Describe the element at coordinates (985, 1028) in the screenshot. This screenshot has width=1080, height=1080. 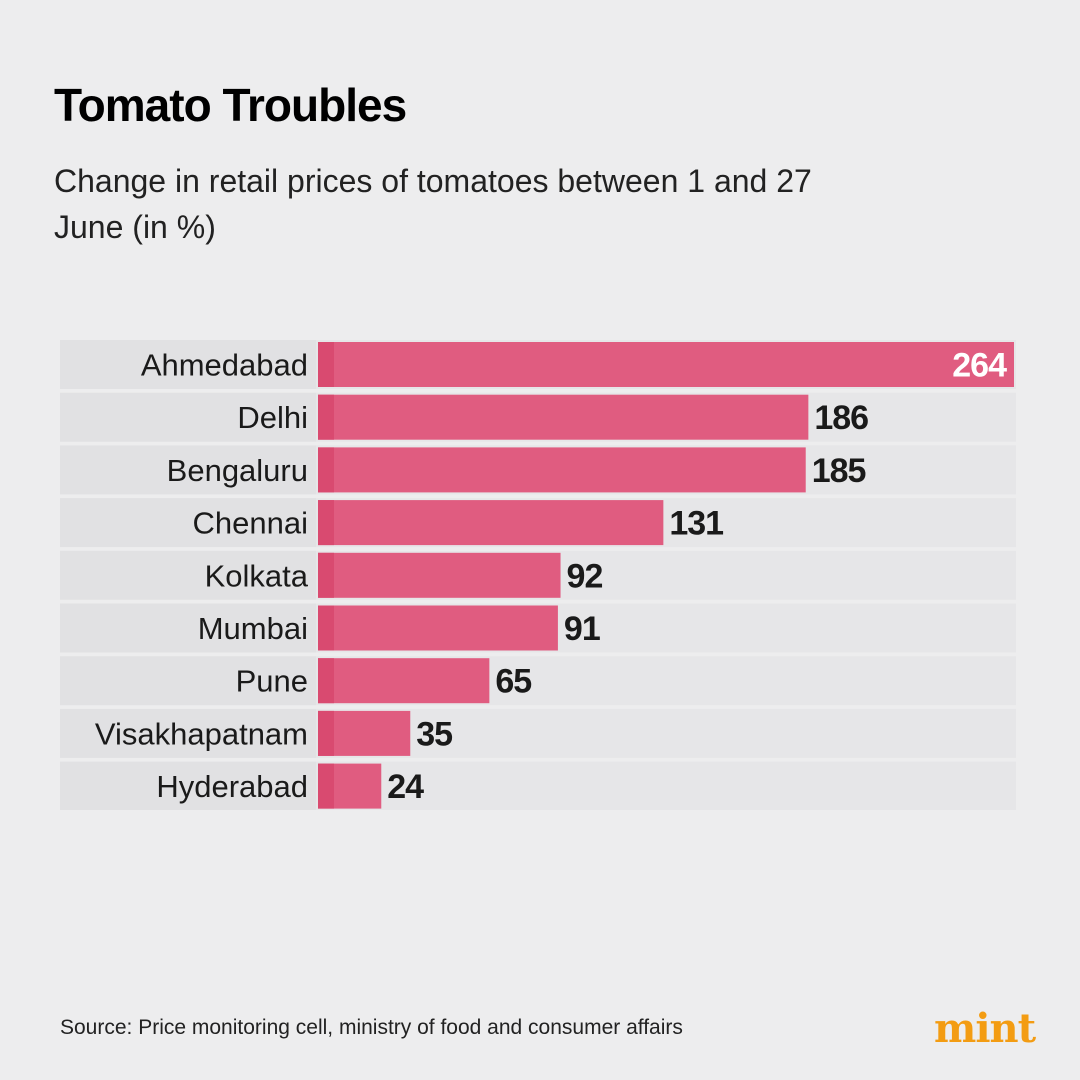
I see `mint-logo: mint` at that location.